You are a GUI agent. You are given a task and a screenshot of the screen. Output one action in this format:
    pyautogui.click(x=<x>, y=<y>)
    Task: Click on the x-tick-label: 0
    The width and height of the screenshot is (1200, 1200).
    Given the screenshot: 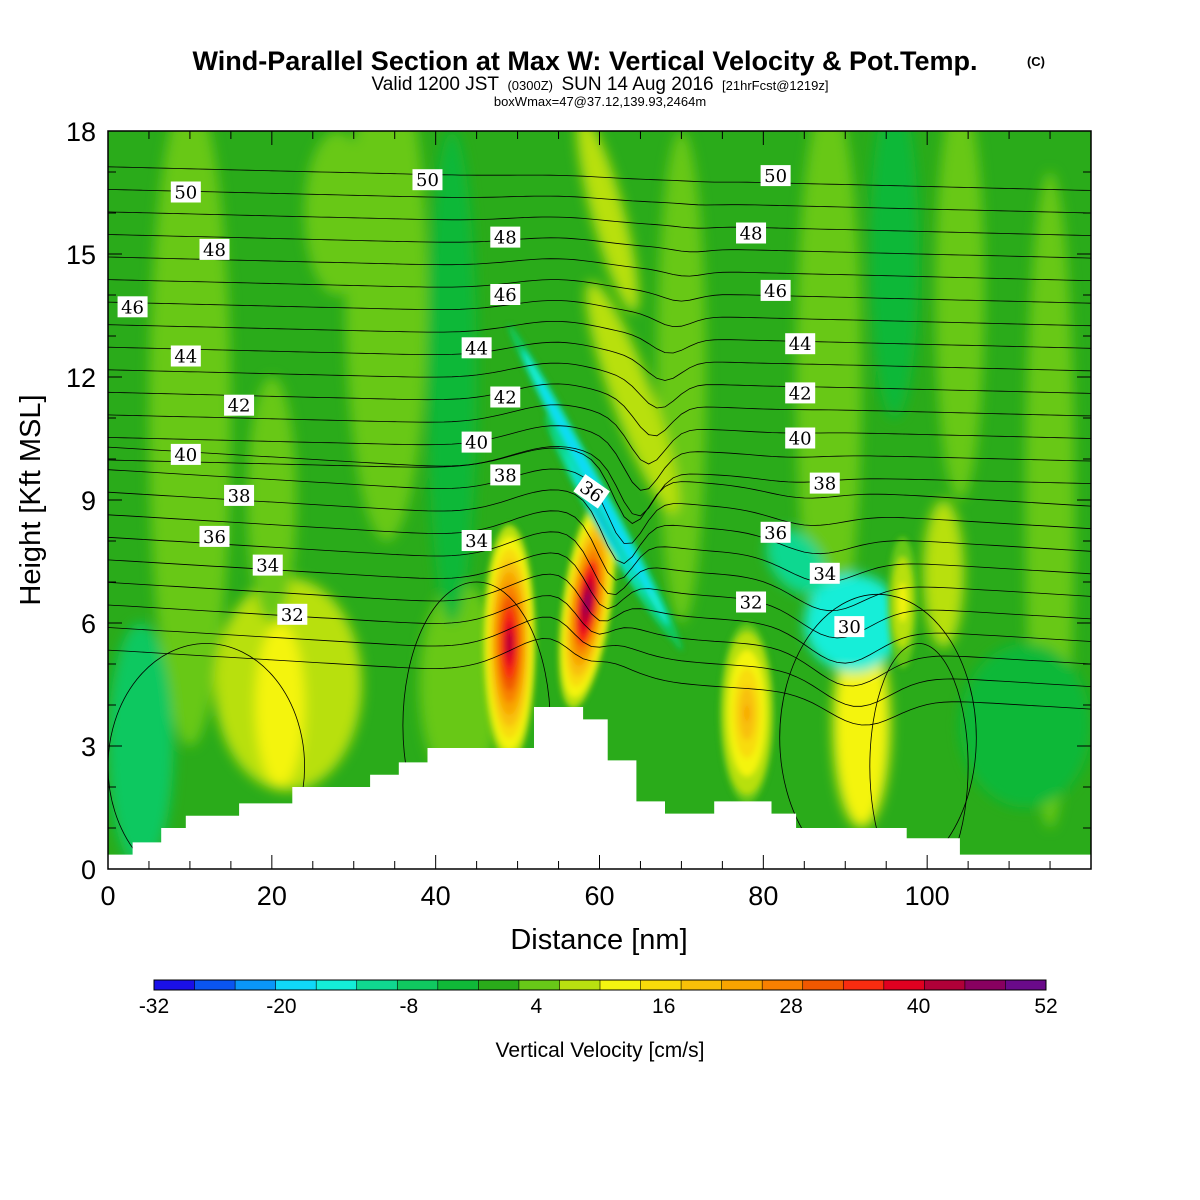 What is the action you would take?
    pyautogui.click(x=107, y=896)
    